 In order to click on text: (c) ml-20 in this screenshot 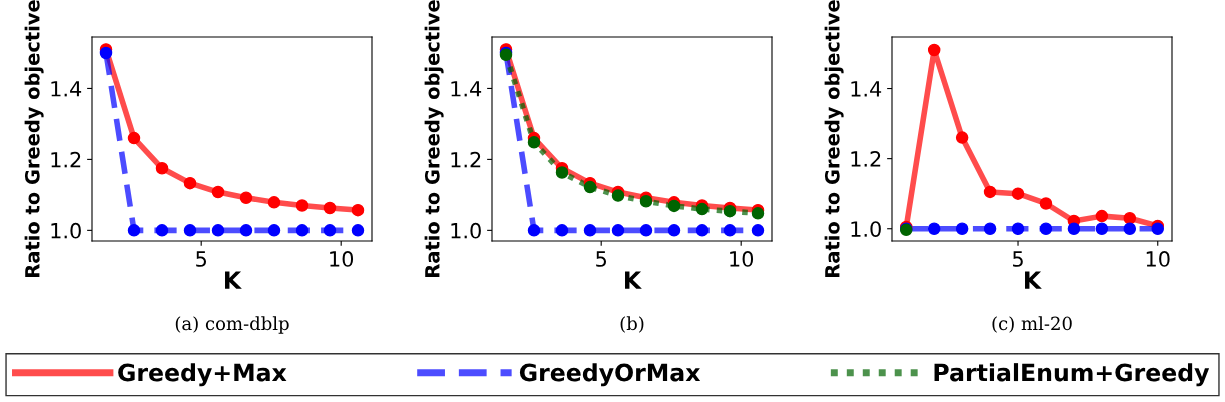, I will do `click(1032, 324)`.